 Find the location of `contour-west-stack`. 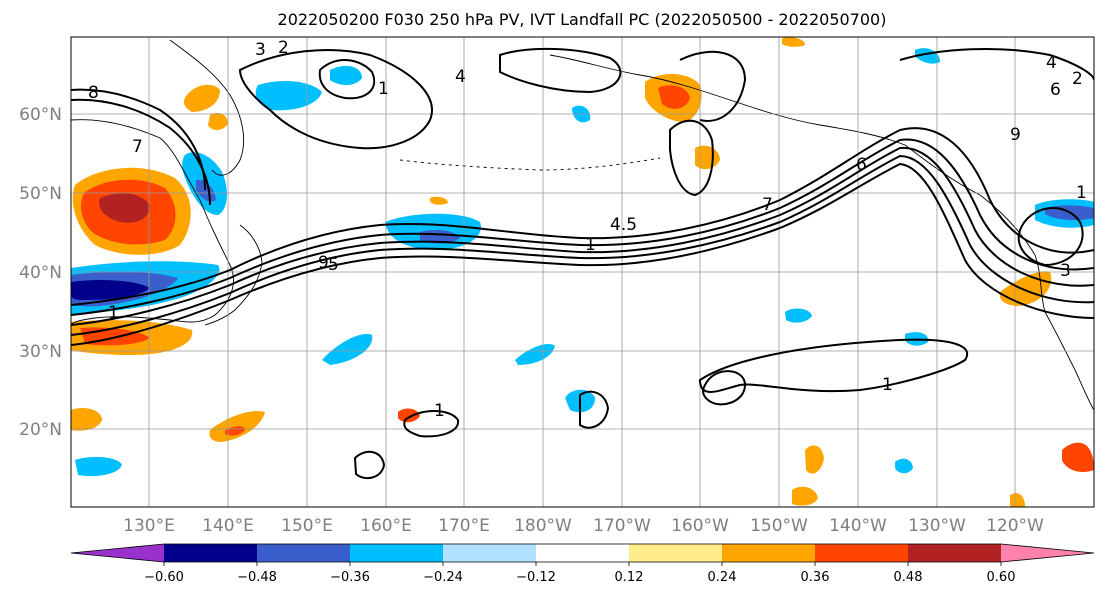

contour-west-stack is located at coordinates (138, 139).